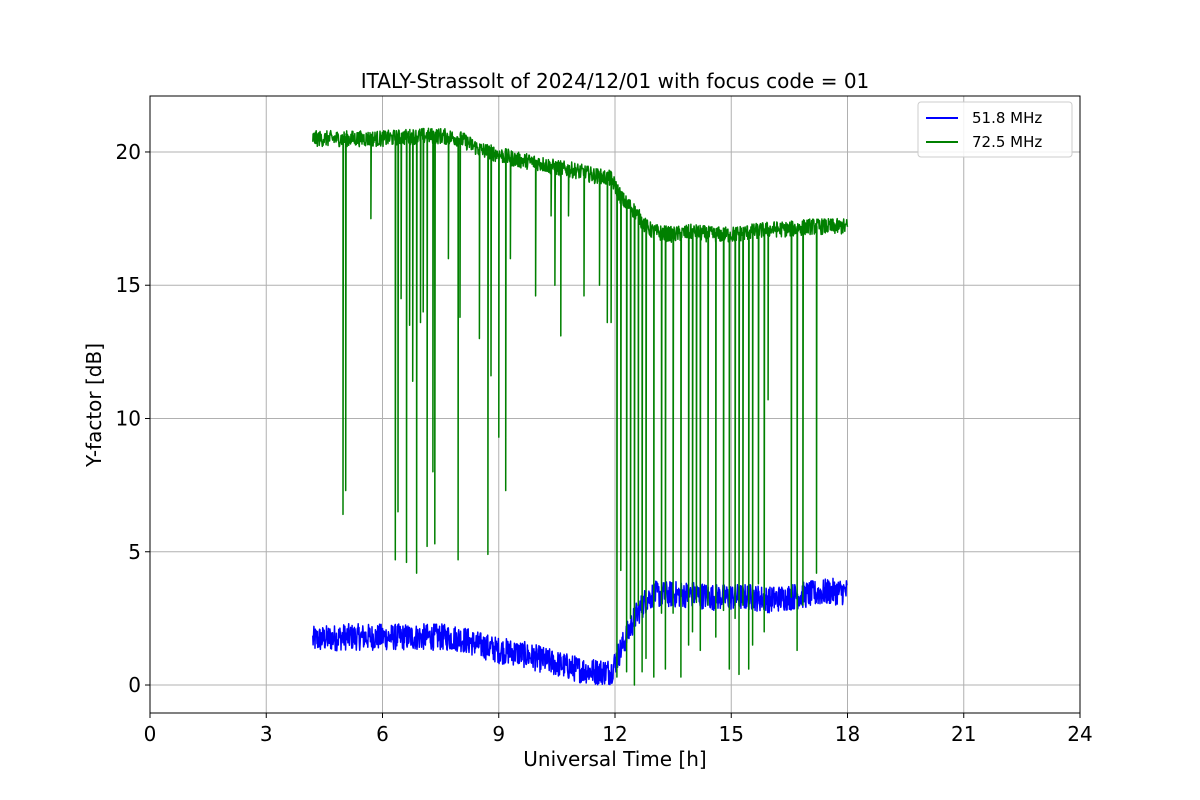 The width and height of the screenshot is (1200, 800). What do you see at coordinates (382, 734) in the screenshot?
I see `x-tick-label: 6` at bounding box center [382, 734].